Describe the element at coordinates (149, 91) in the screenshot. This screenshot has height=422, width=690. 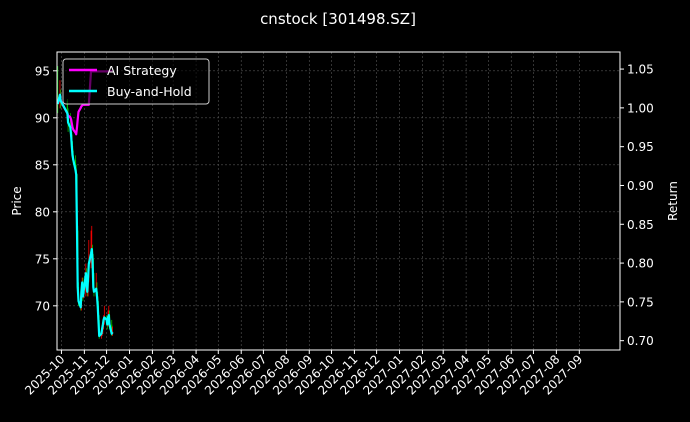
I see `legend-label-bh: Buy-and-Hold` at that location.